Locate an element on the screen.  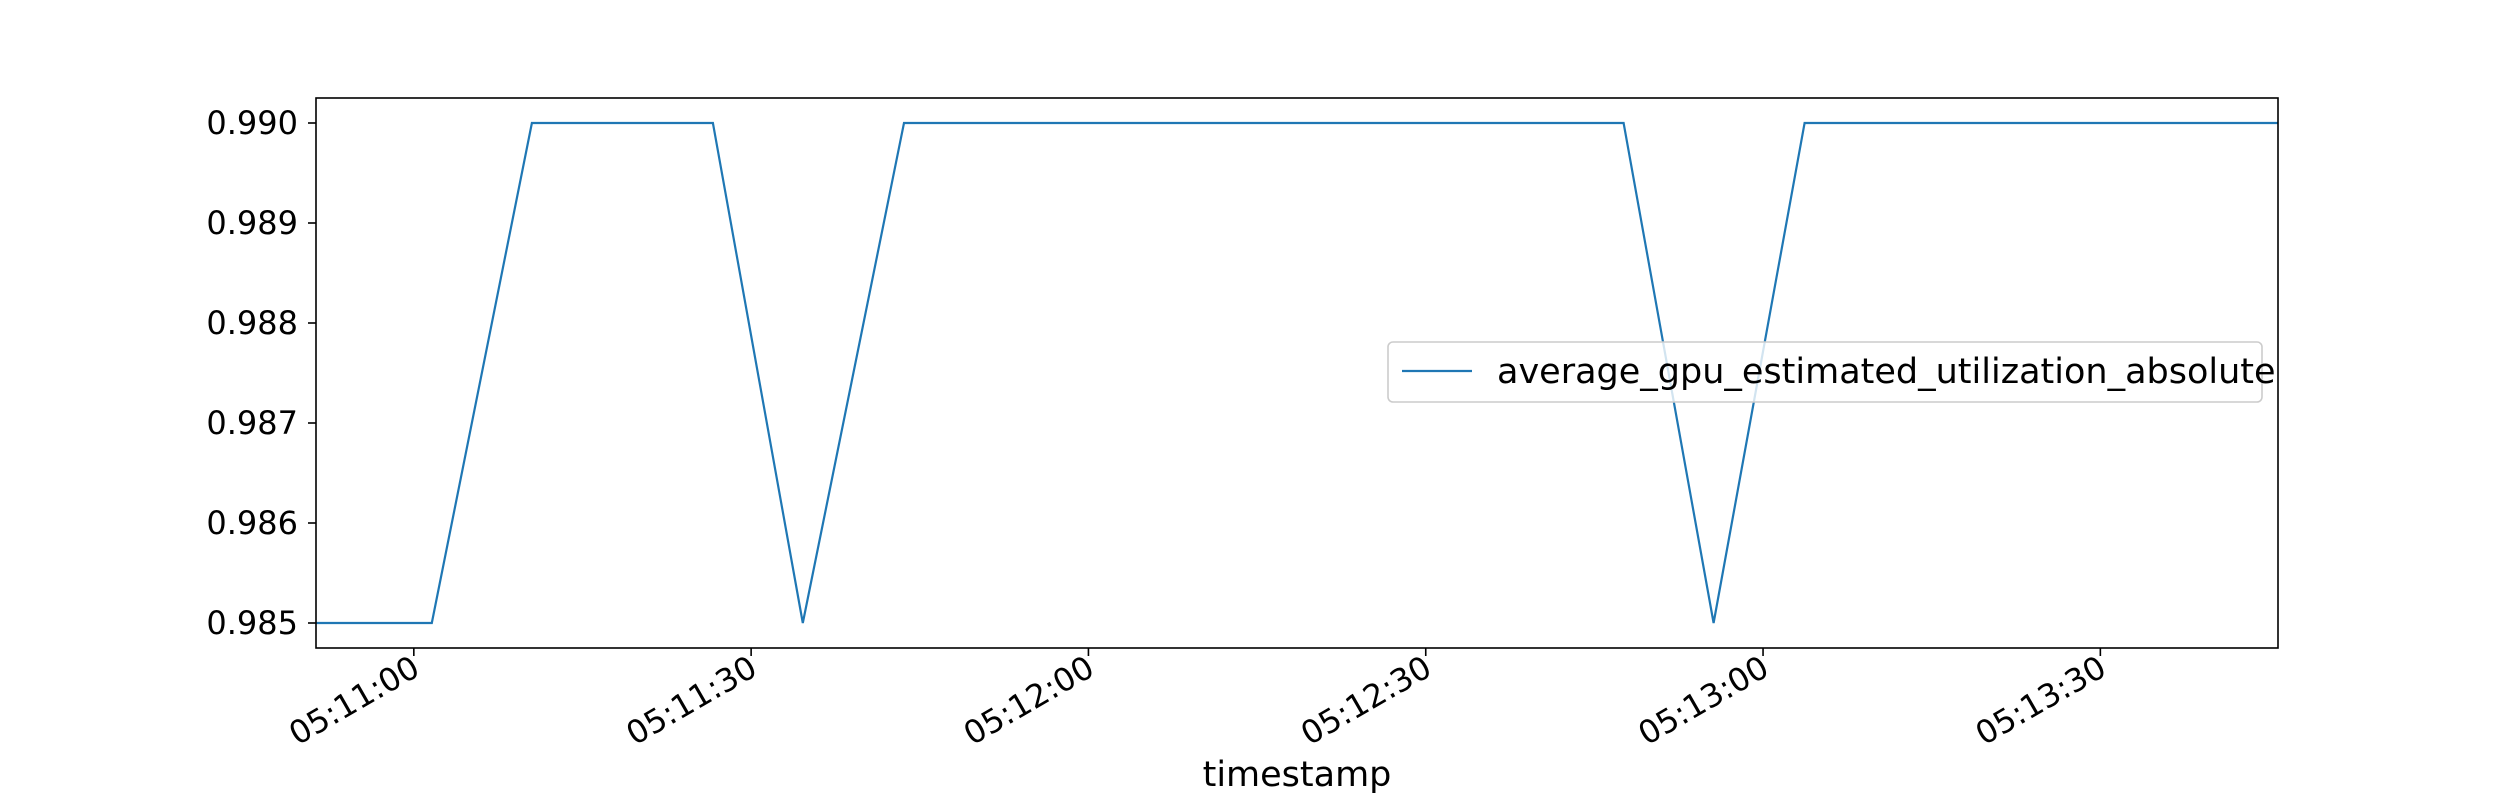
x-axis-label: timestamp is located at coordinates (1297, 775).